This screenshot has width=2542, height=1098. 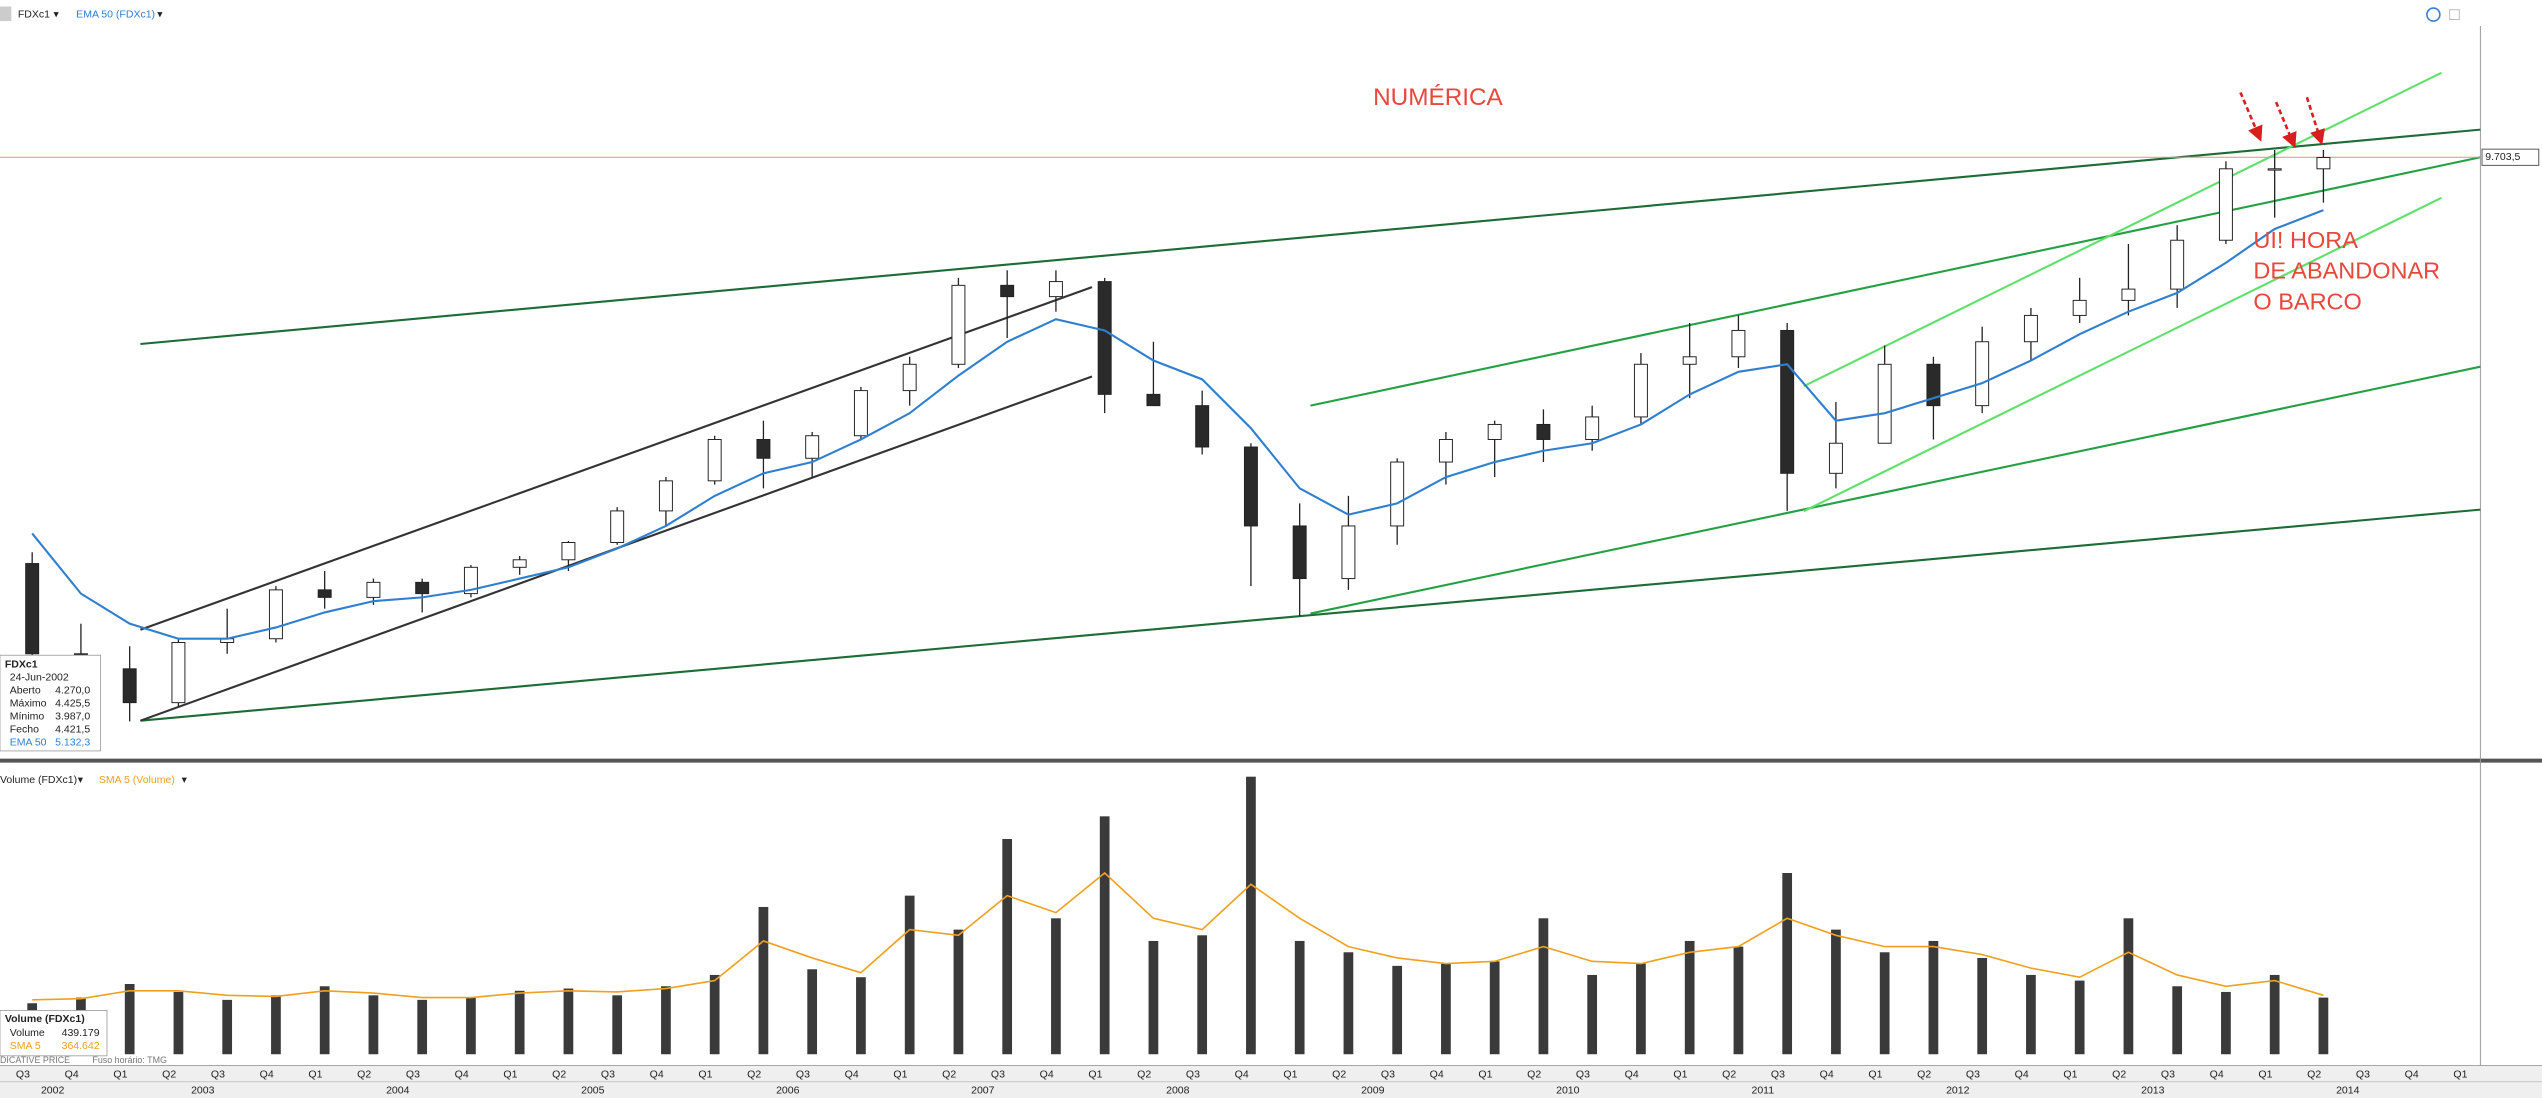 What do you see at coordinates (115, 14) in the screenshot?
I see `legend-entry: EMA 50 (FDXc1)` at bounding box center [115, 14].